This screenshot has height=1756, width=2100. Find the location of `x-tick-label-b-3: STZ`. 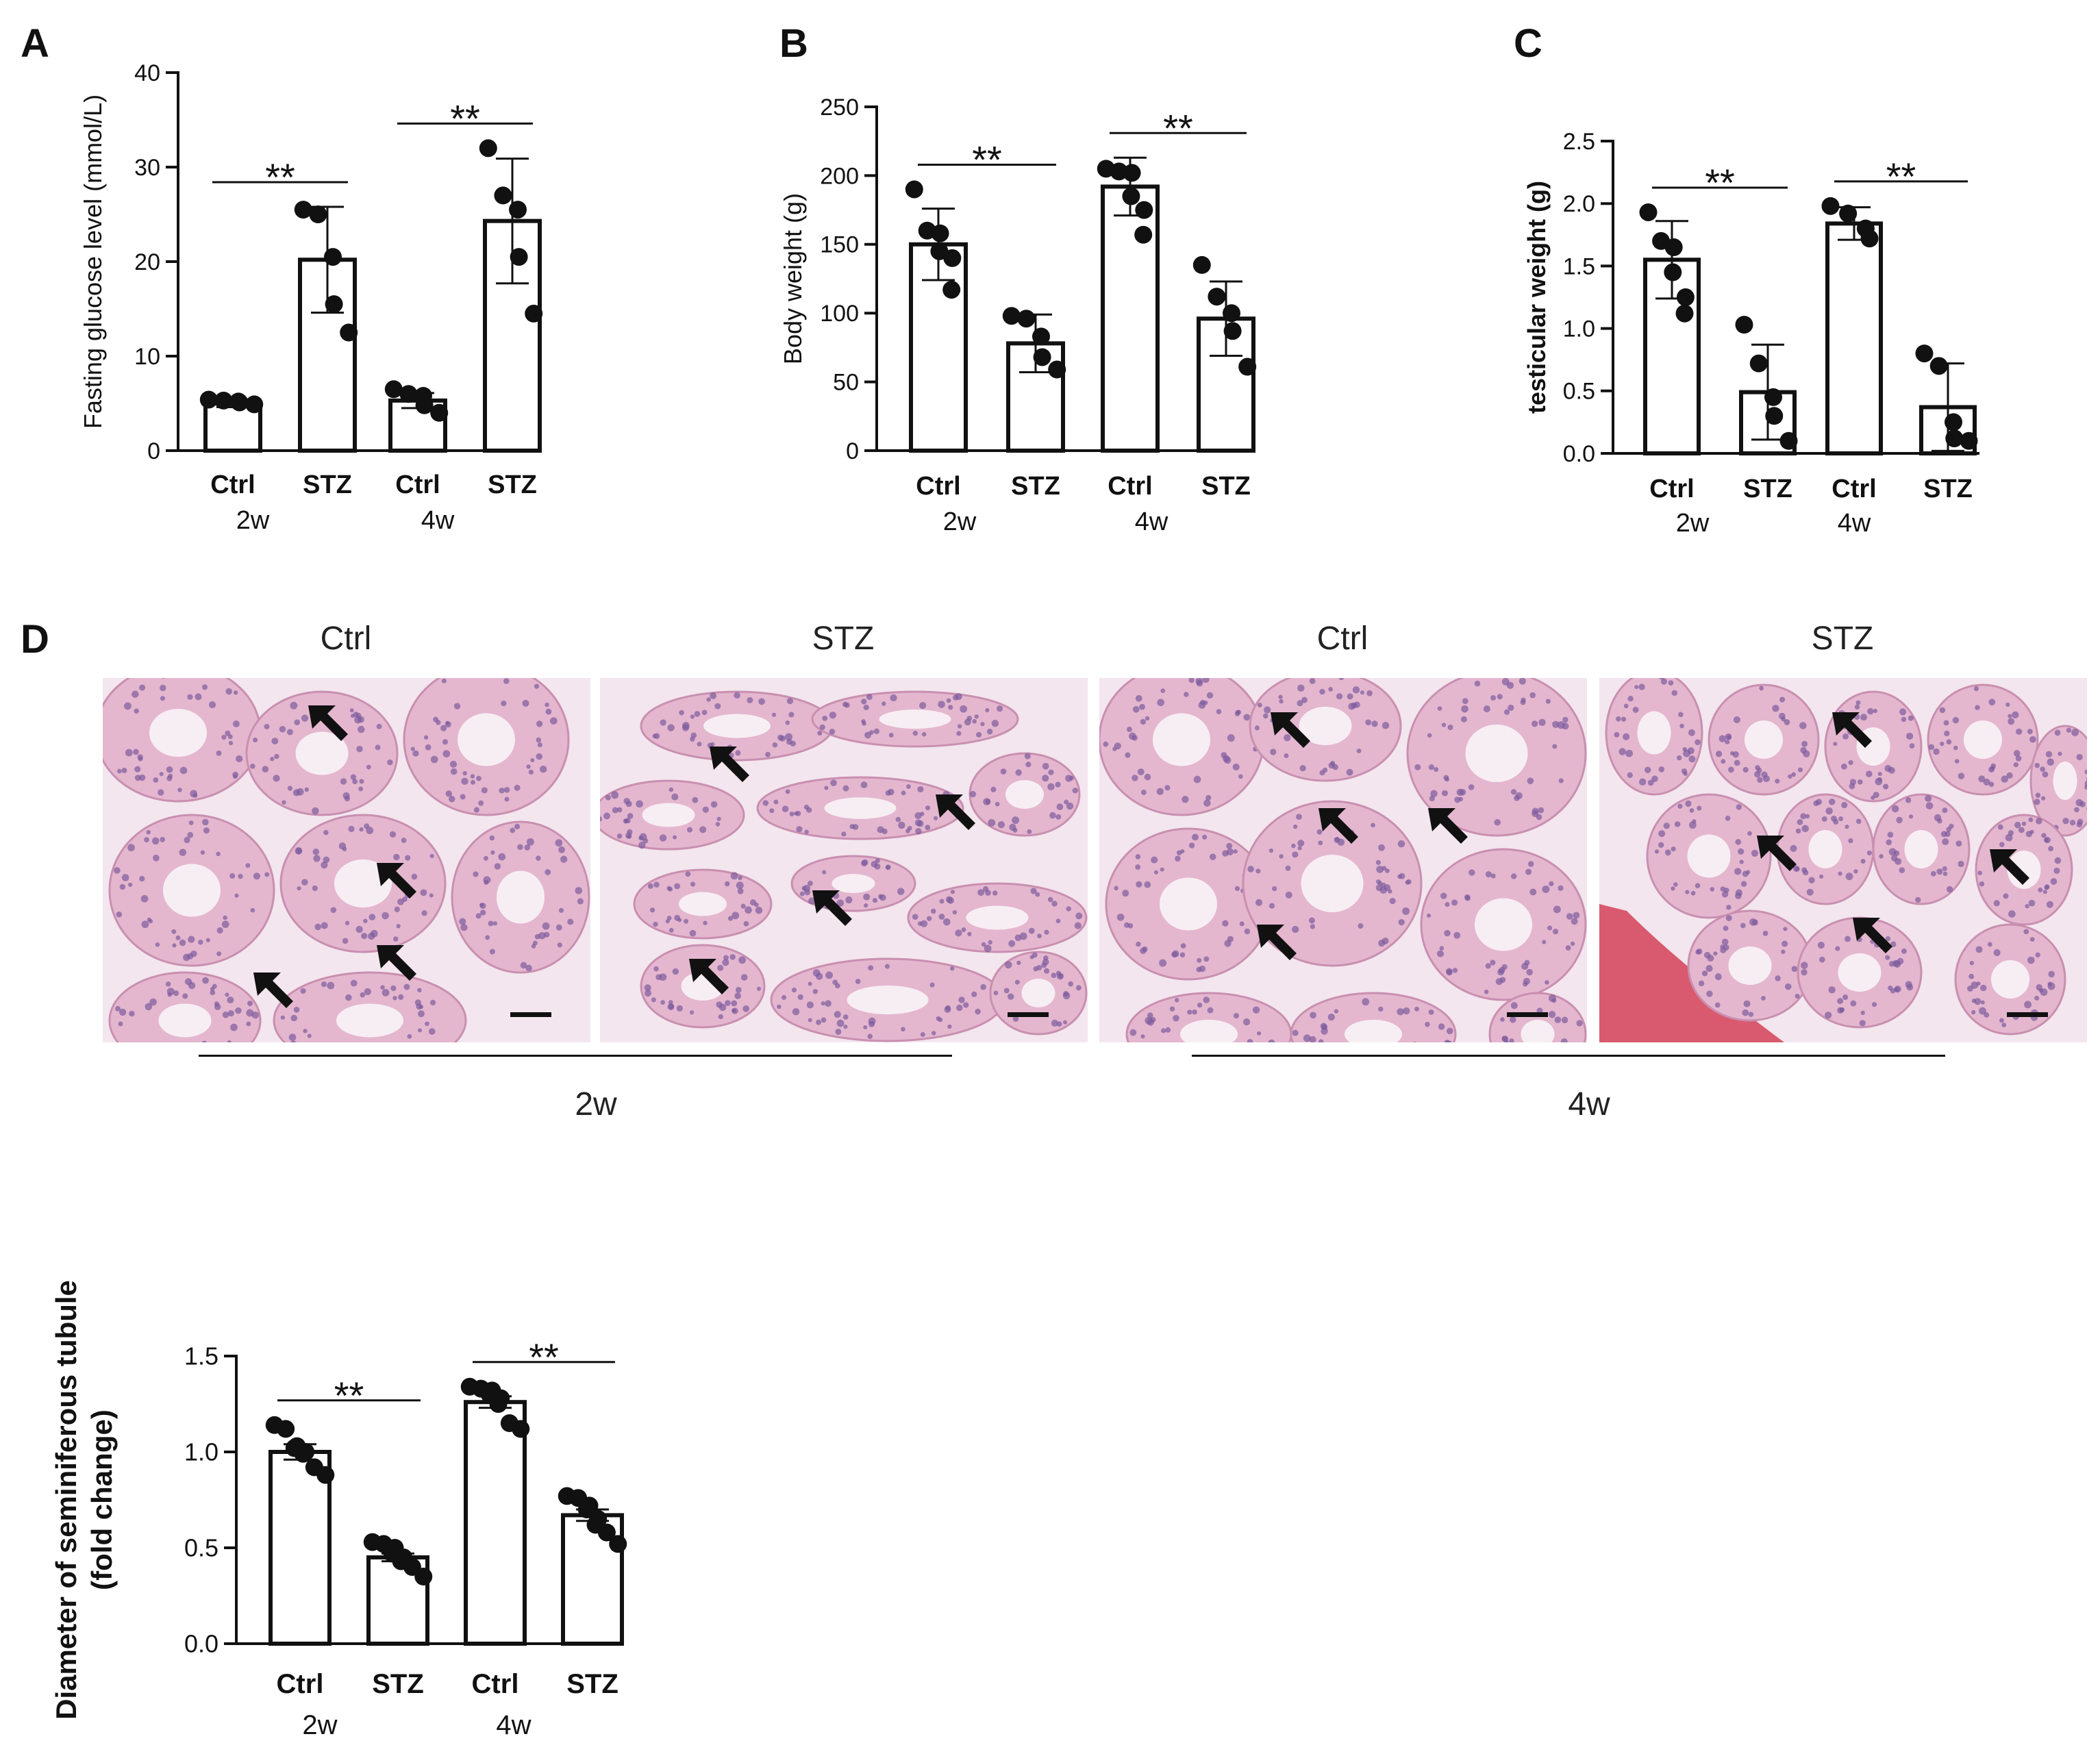

x-tick-label-b-3: STZ is located at coordinates (1226, 486).